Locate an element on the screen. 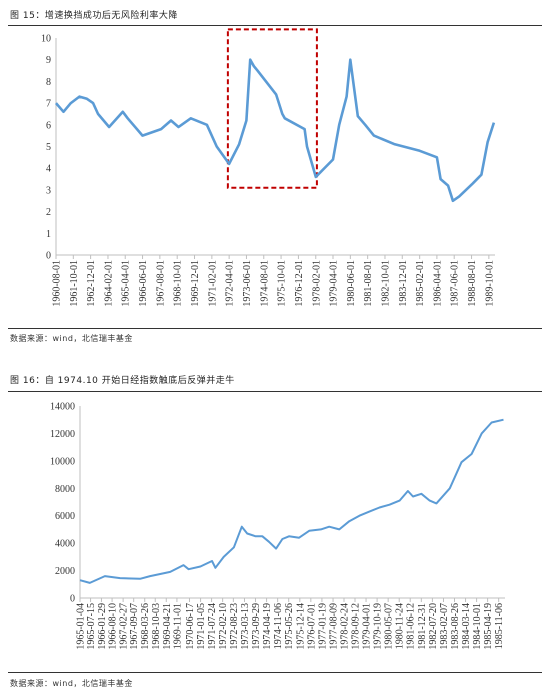  nikkei-y-tick-label: 6000 is located at coordinates (65, 516).